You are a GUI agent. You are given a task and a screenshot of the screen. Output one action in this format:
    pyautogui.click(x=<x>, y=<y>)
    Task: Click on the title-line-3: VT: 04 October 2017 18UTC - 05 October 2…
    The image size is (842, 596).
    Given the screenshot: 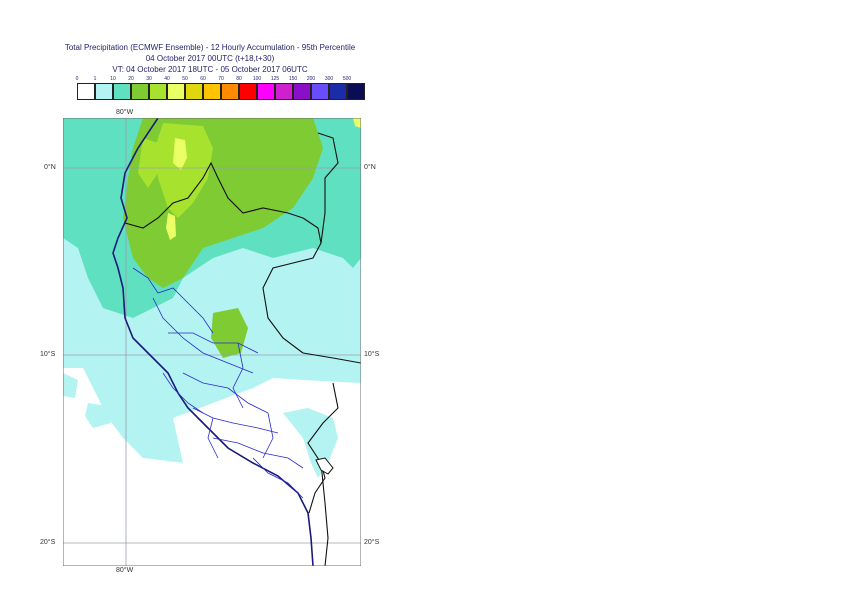 What is the action you would take?
    pyautogui.click(x=210, y=69)
    